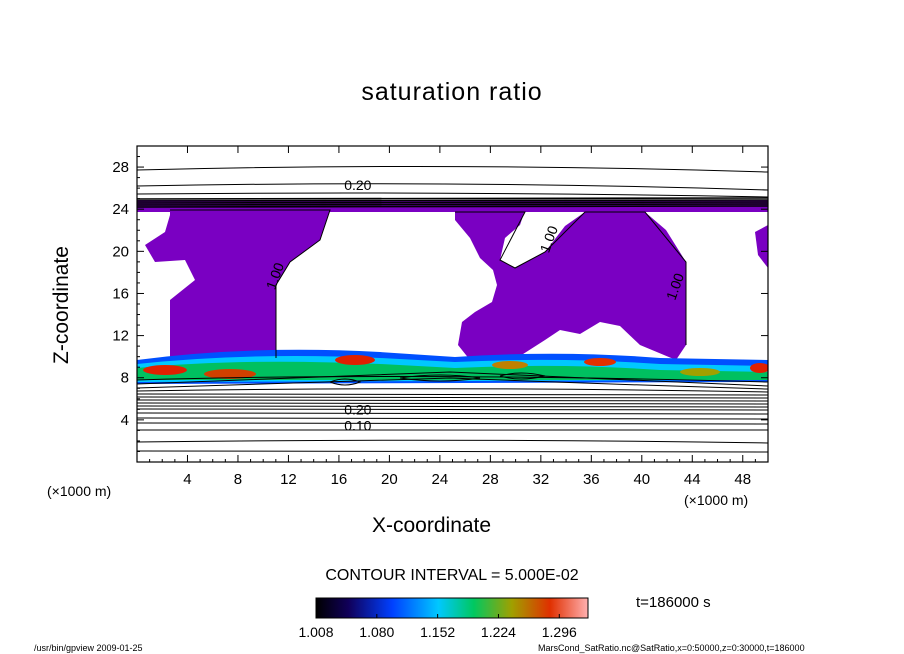 This screenshot has height=654, width=904. What do you see at coordinates (452, 366) in the screenshot?
I see `saturation-band` at bounding box center [452, 366].